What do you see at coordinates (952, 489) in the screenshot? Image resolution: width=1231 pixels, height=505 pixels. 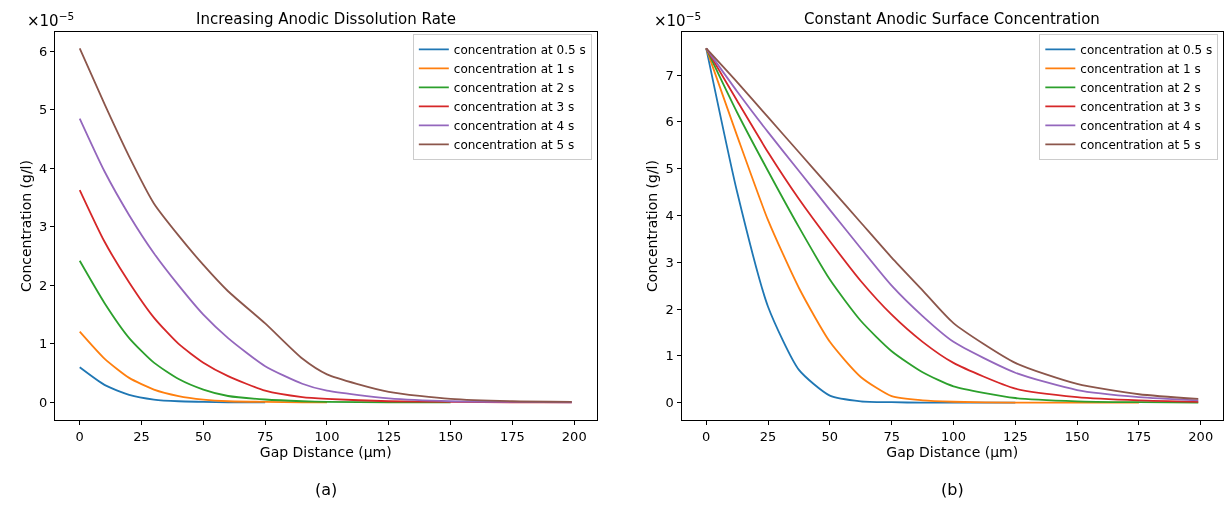 I see `text: (b)` at bounding box center [952, 489].